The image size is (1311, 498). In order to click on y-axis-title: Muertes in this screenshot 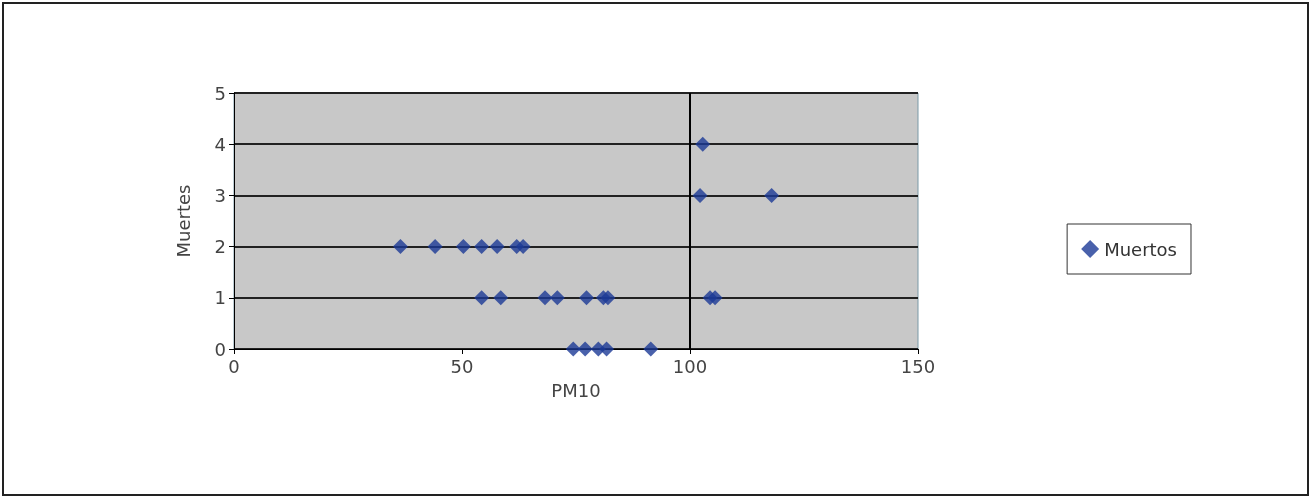, I will do `click(183, 221)`.